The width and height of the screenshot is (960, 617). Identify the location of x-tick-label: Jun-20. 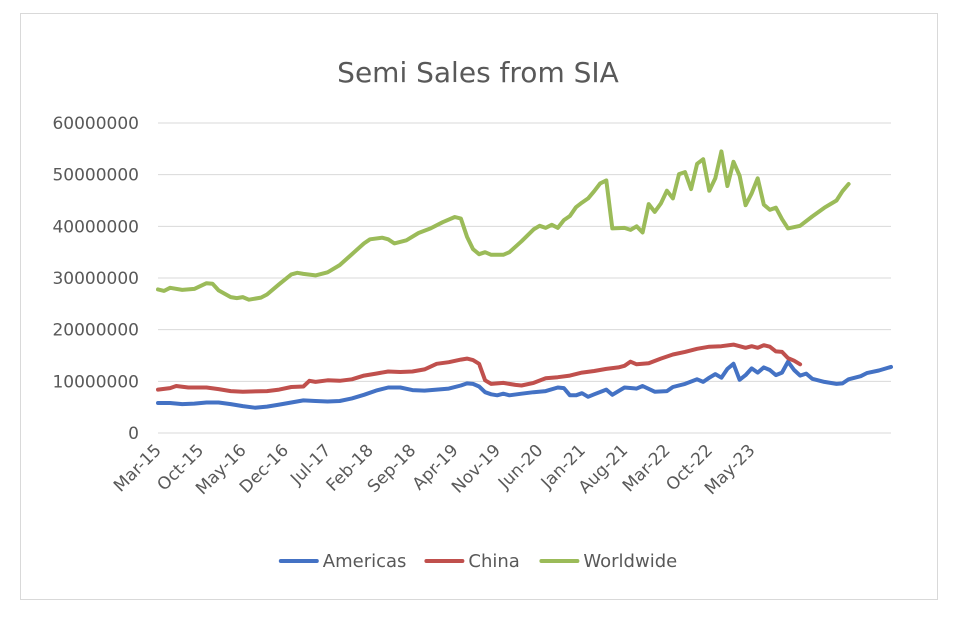
(520, 467).